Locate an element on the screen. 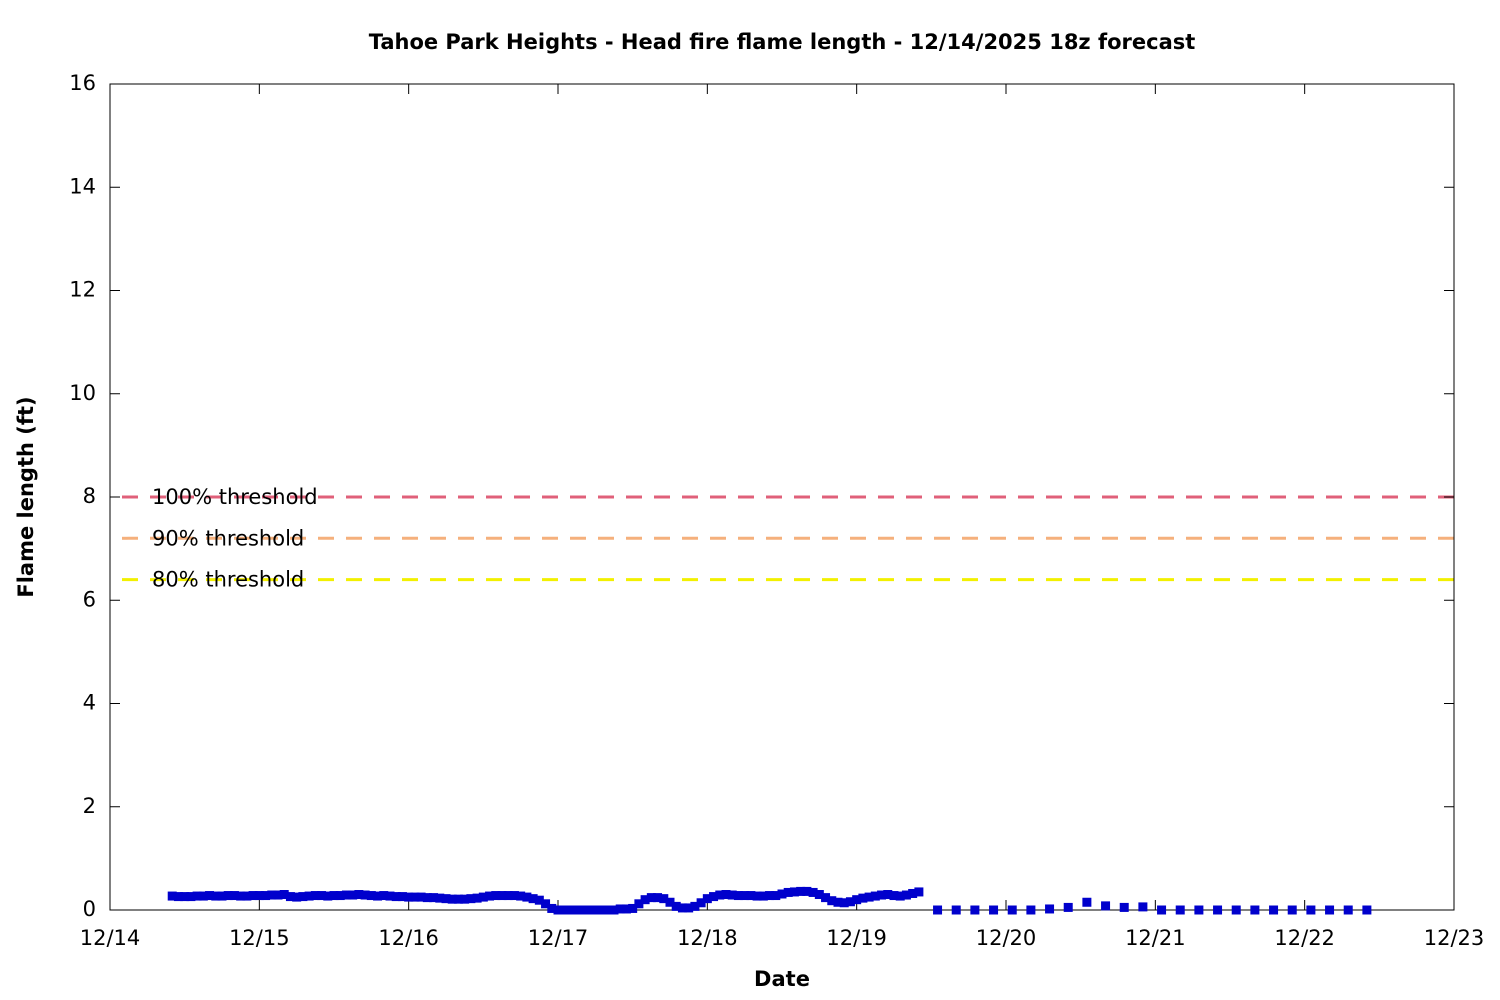  y-tick-label: 8 is located at coordinates (89, 496).